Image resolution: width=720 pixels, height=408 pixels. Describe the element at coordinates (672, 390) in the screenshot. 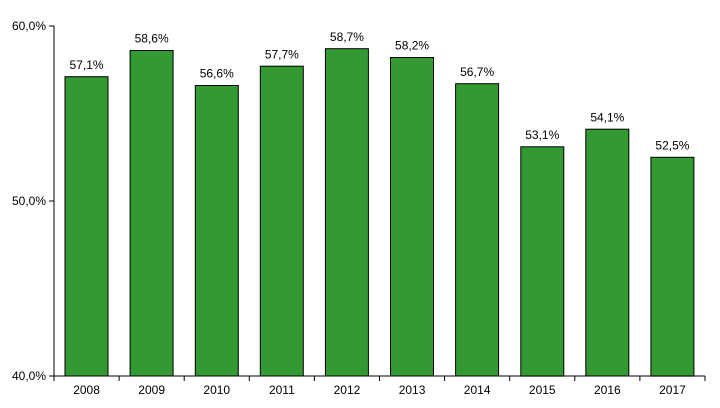

I see `x-tick-label: 2017` at that location.